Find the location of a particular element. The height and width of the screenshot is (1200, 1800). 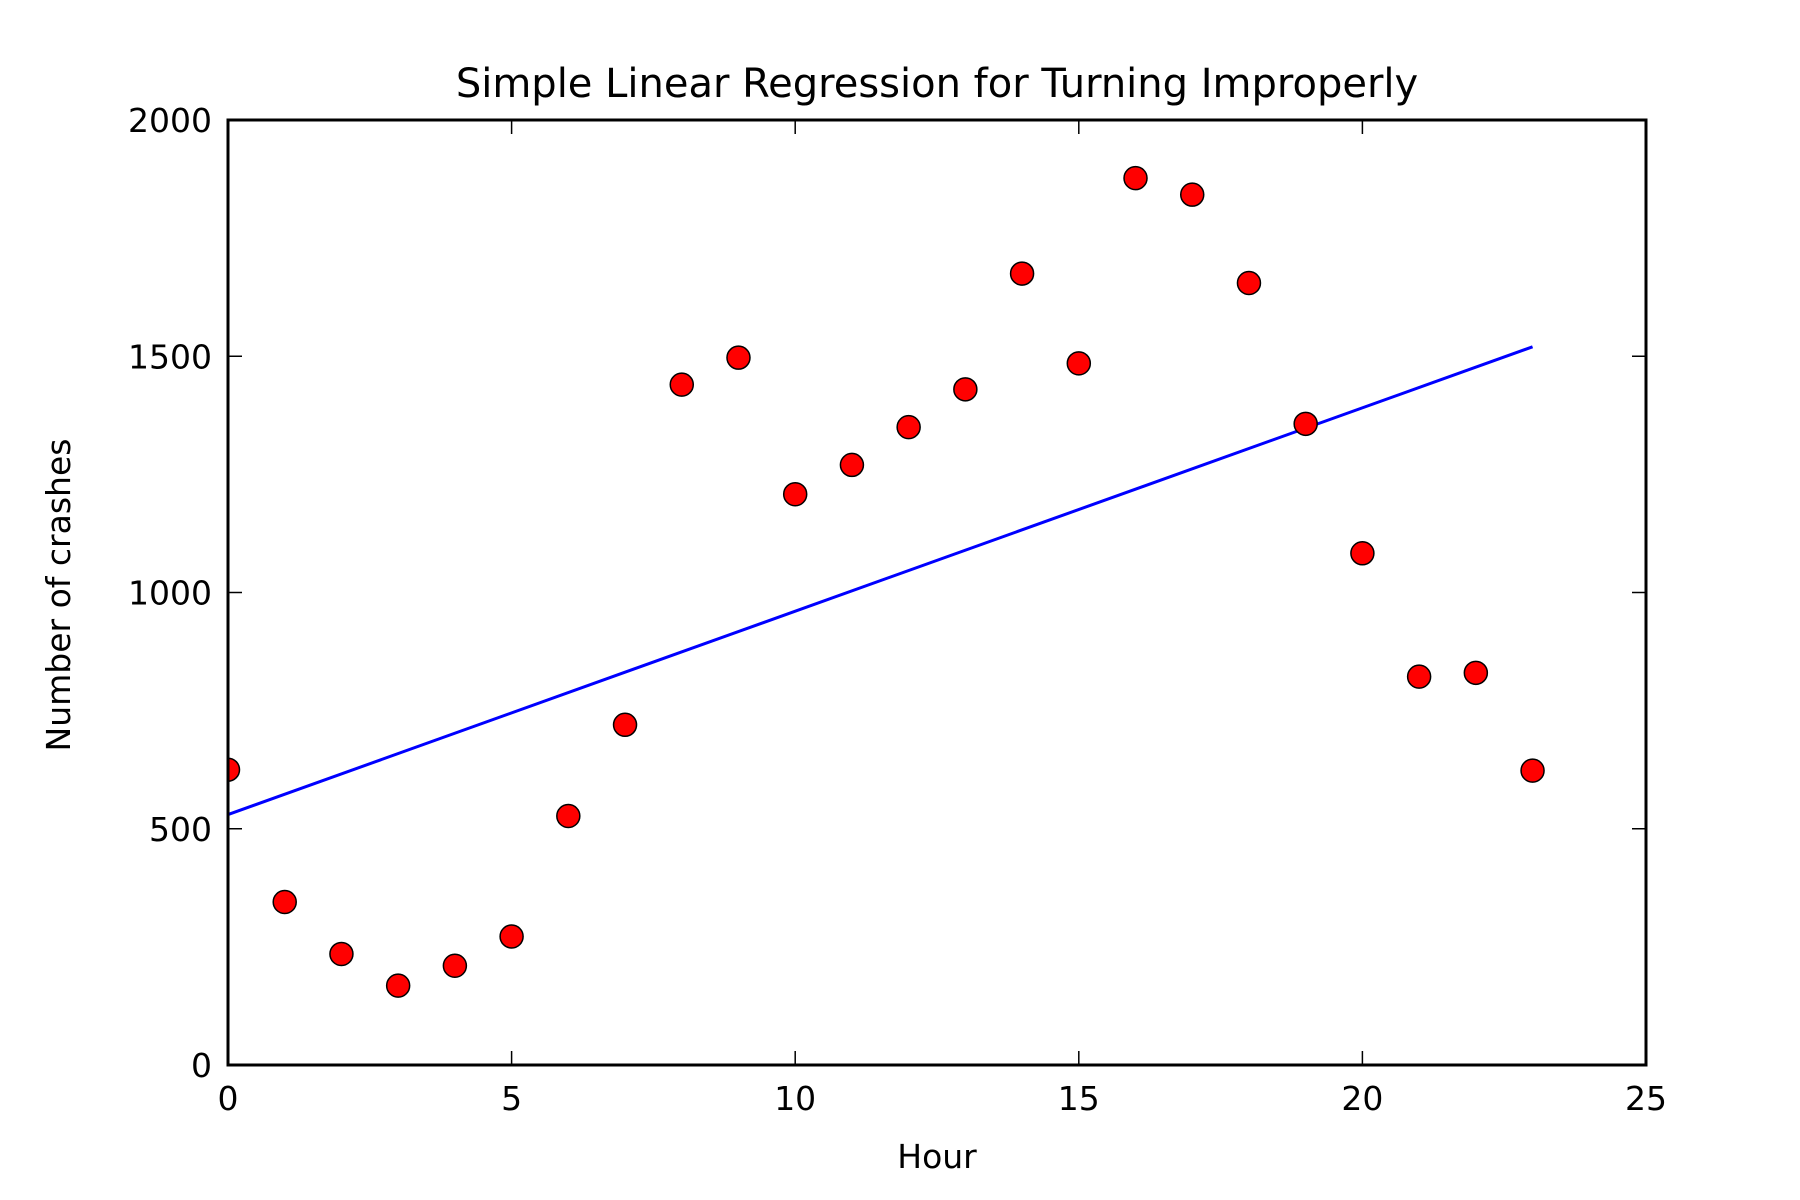

y-tick-label: 2000 is located at coordinates (170, 120).